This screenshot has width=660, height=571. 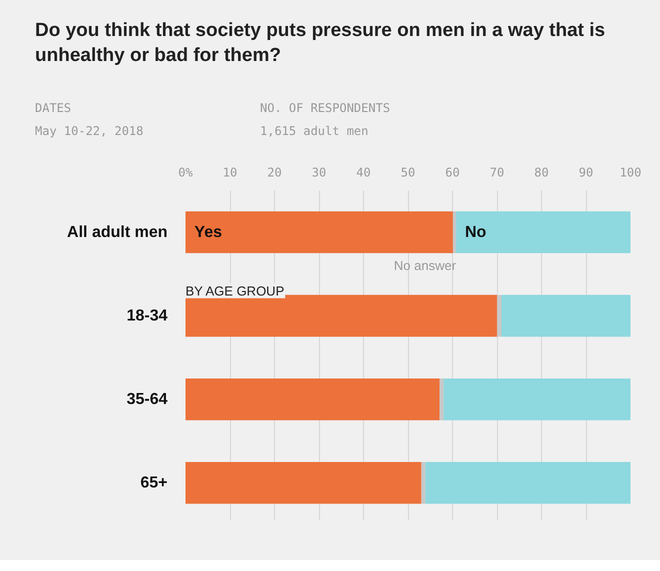 I want to click on x-tick-label: 70, so click(x=497, y=173).